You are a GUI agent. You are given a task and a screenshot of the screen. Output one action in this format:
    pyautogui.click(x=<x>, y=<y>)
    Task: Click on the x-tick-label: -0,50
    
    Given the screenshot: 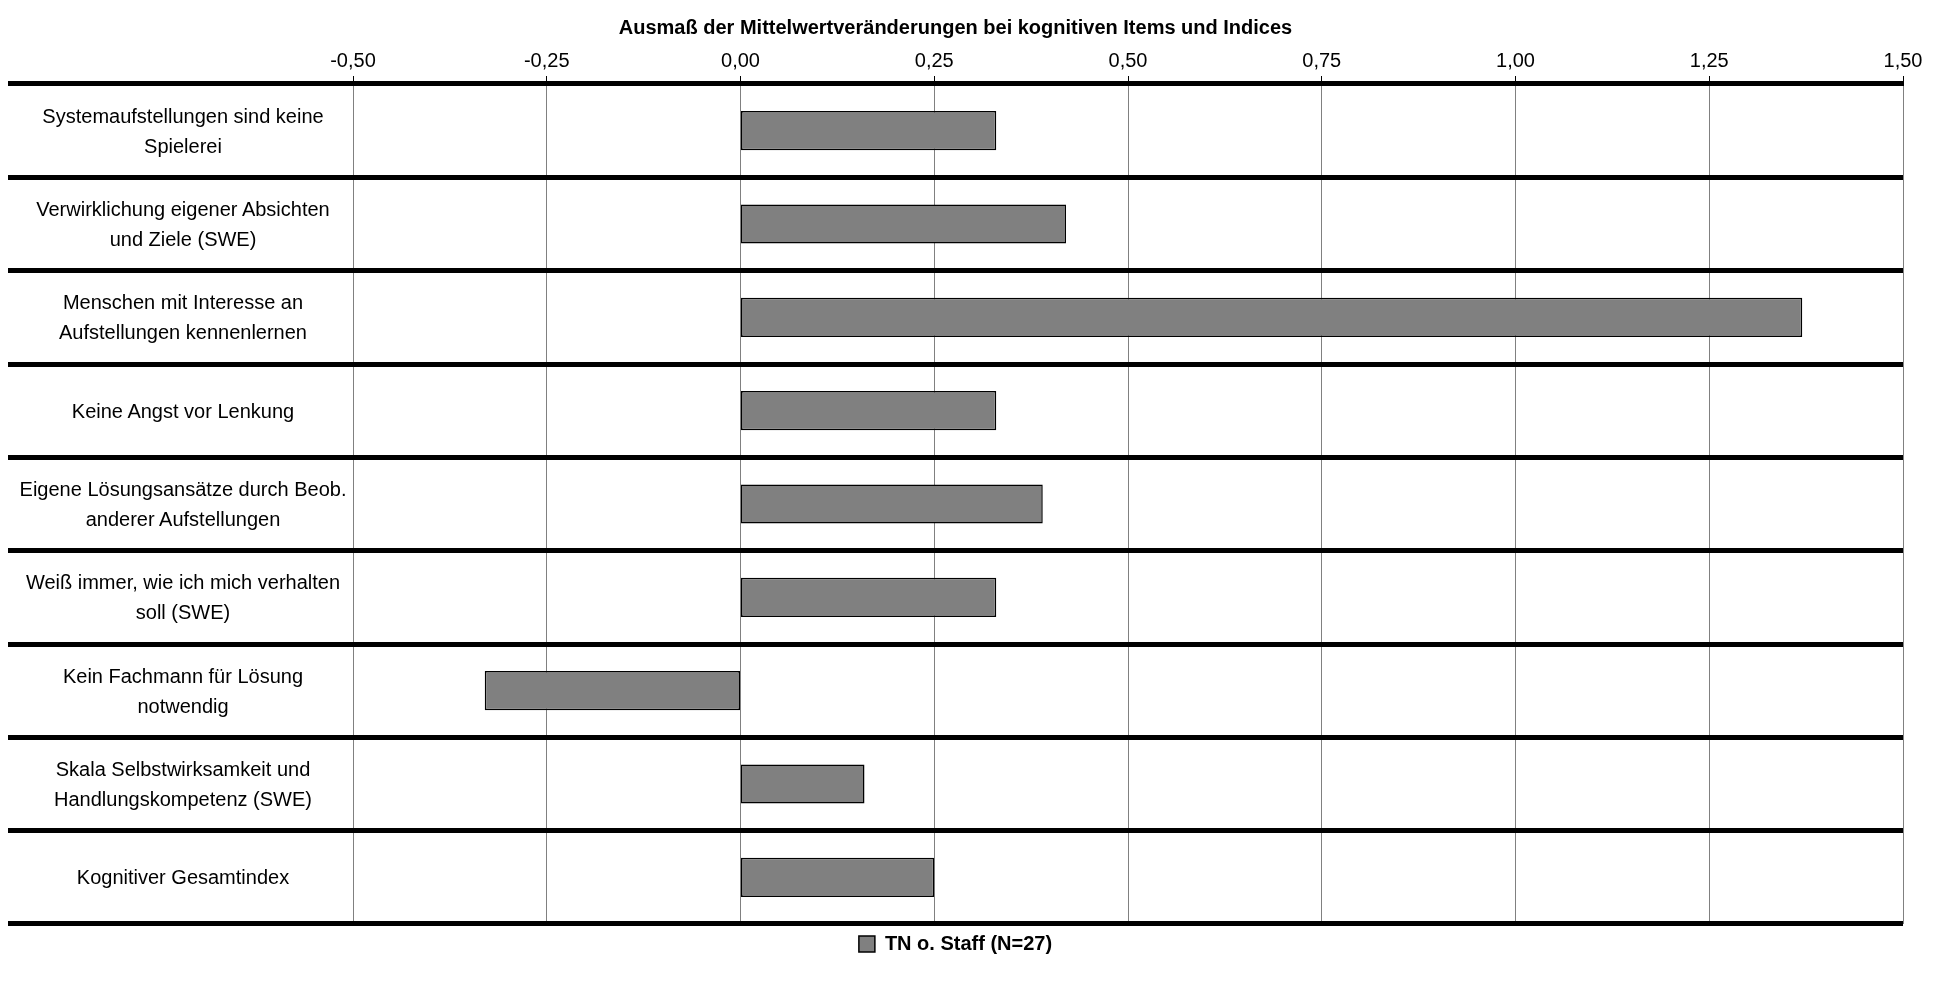 What is the action you would take?
    pyautogui.click(x=353, y=59)
    